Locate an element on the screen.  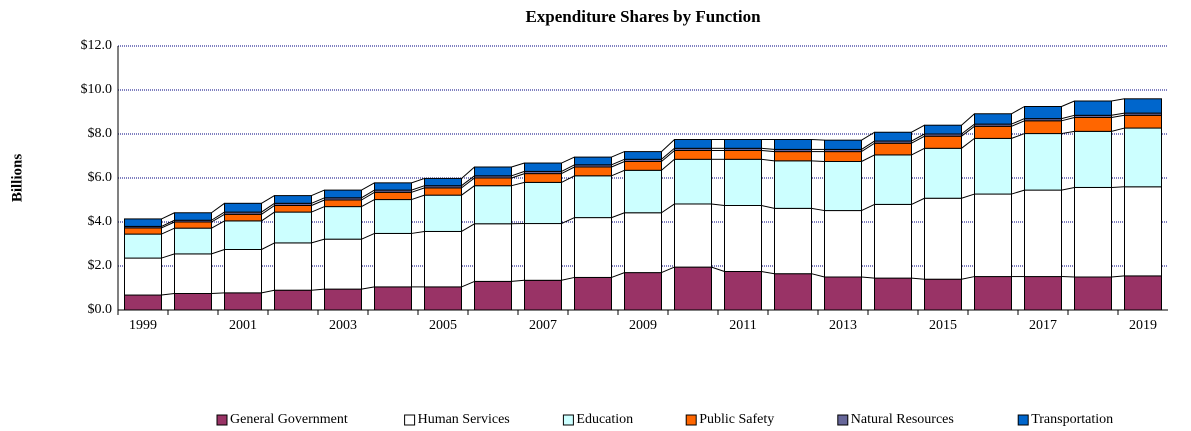
chart-title: Expenditure Shares by Function is located at coordinates (643, 16).